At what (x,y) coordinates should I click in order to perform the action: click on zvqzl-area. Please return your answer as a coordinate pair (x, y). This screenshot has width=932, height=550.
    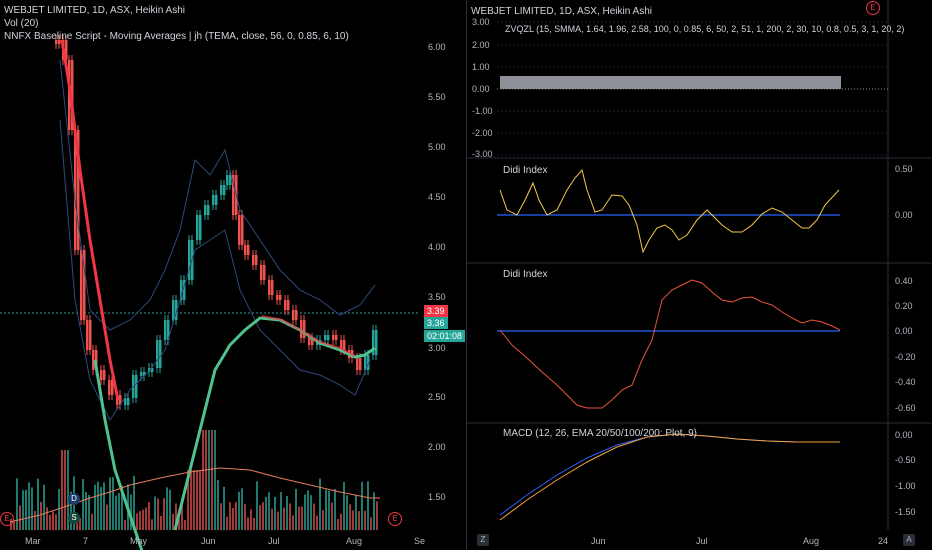
    Looking at the image, I should click on (670, 82).